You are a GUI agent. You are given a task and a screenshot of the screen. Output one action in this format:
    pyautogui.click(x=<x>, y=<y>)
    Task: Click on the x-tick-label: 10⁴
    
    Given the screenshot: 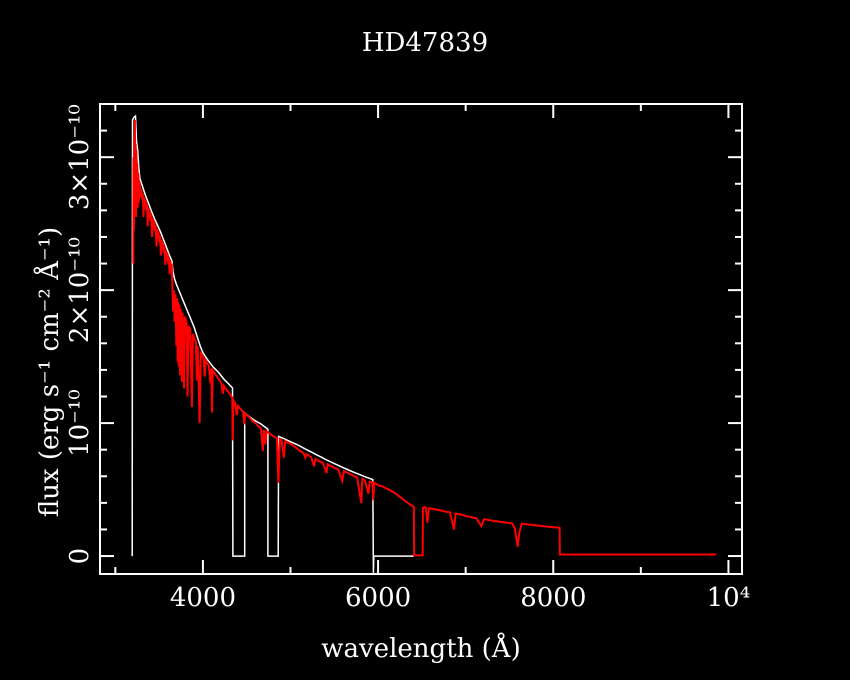 What is the action you would take?
    pyautogui.click(x=729, y=598)
    